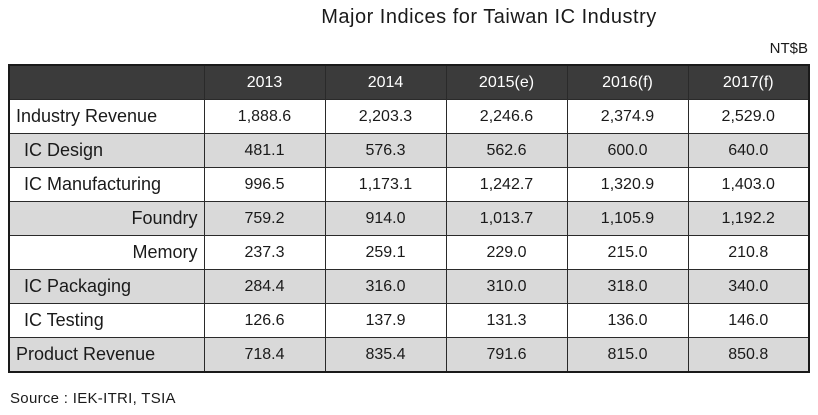 The image size is (818, 415). What do you see at coordinates (748, 218) in the screenshot?
I see `table-cell: 1,192.2` at bounding box center [748, 218].